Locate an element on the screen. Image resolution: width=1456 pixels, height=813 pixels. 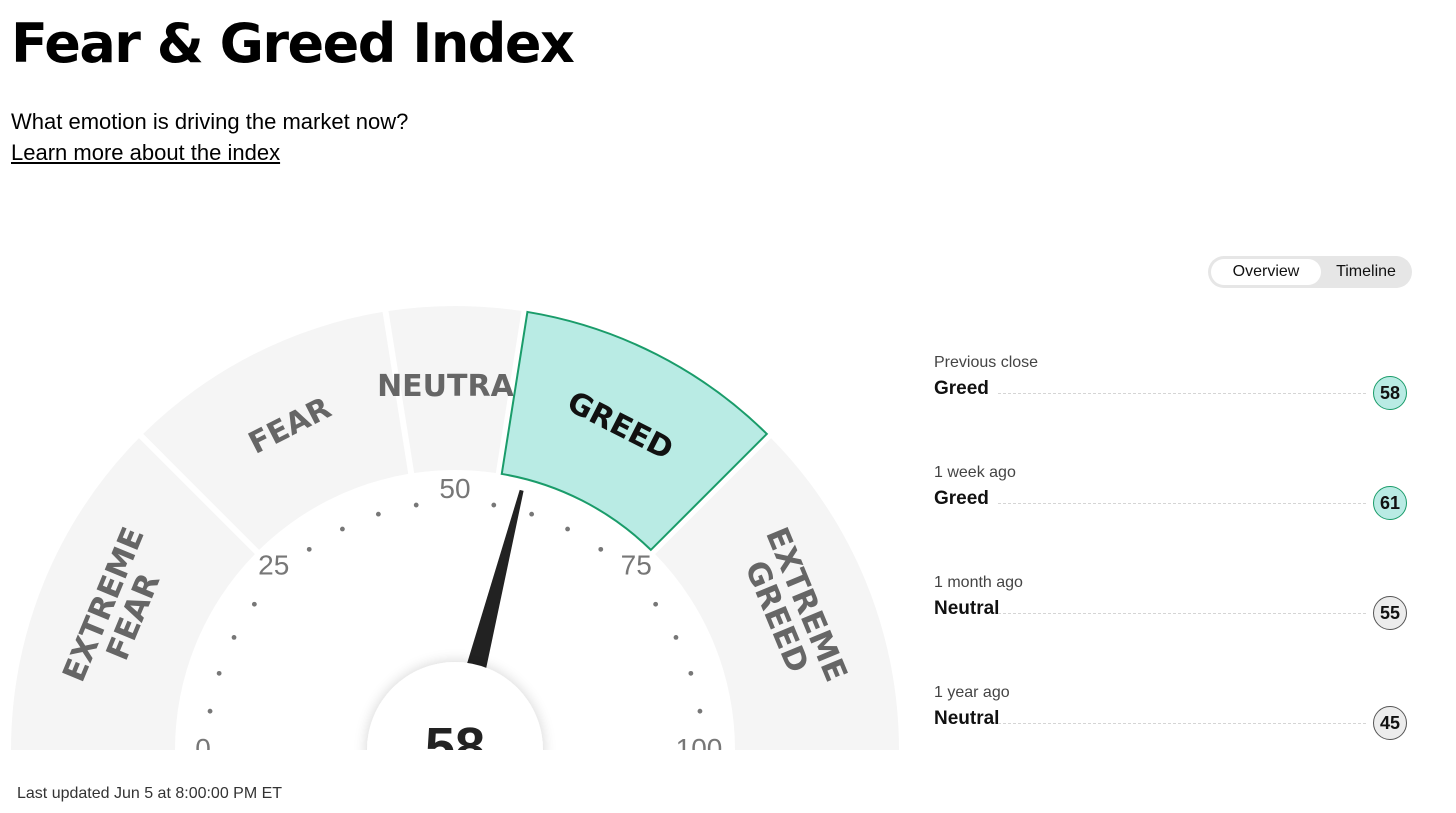
history-score-badge: 58 is located at coordinates (1390, 393).